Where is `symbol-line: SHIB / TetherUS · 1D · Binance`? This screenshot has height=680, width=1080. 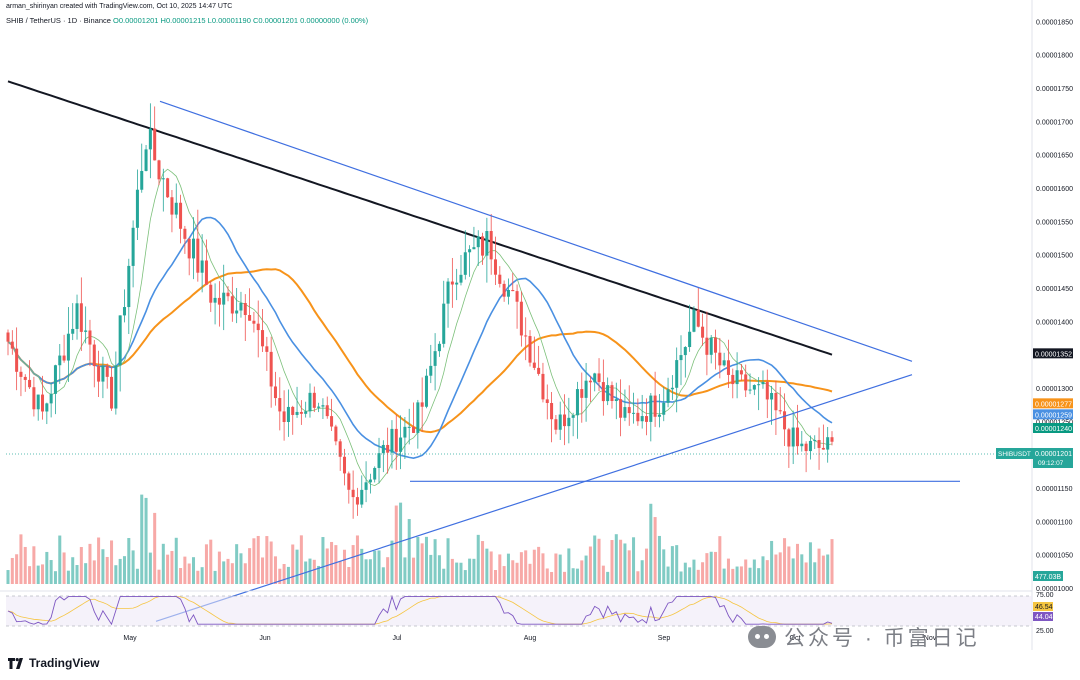
symbol-line: SHIB / TetherUS · 1D · Binance is located at coordinates (58, 20).